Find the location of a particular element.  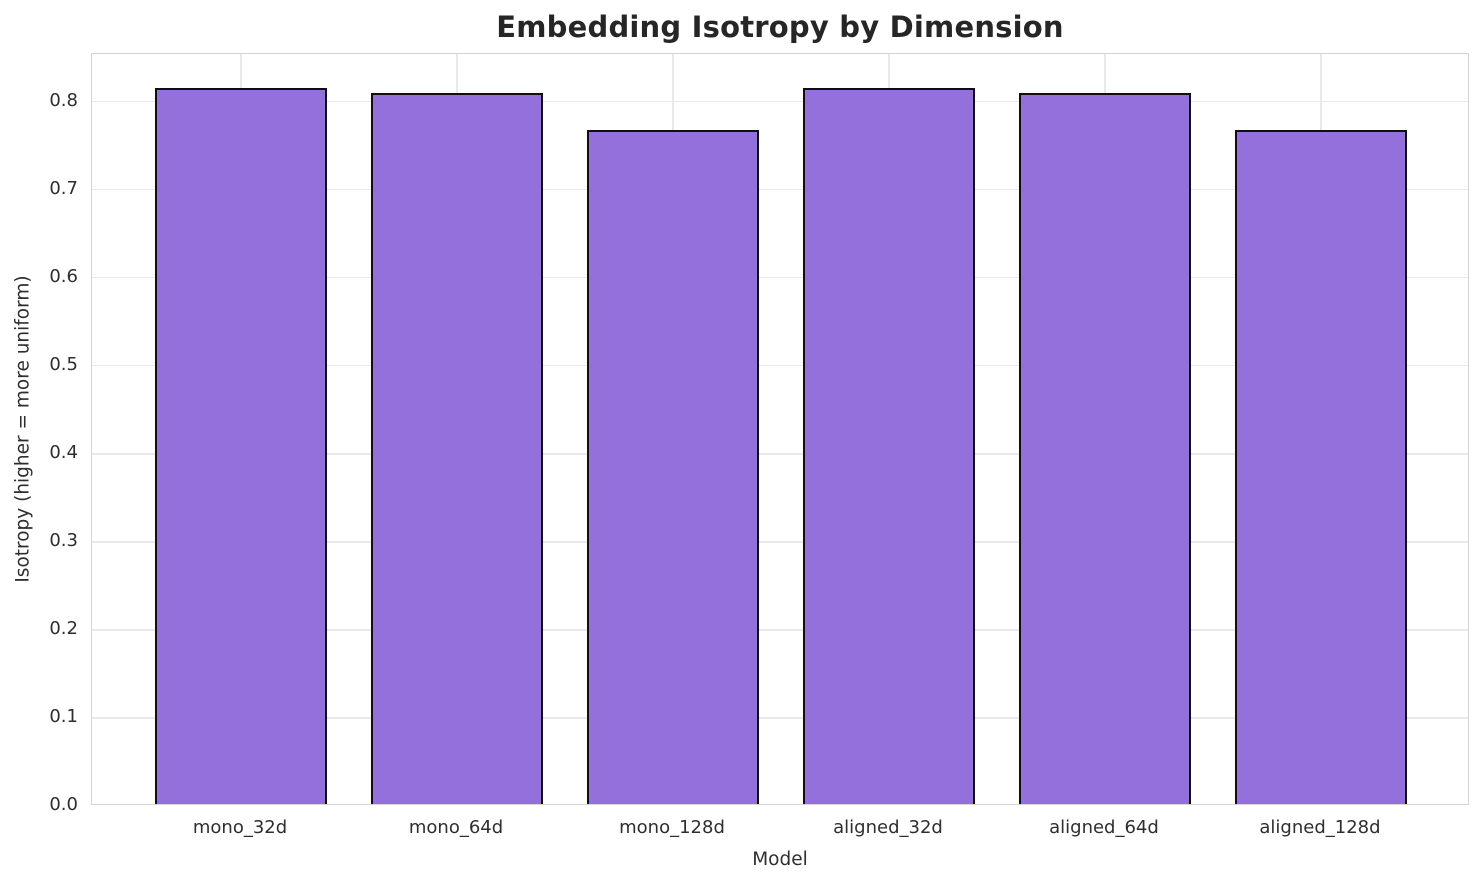

x-tick-label-mono_64d: mono_64d is located at coordinates (456, 827).